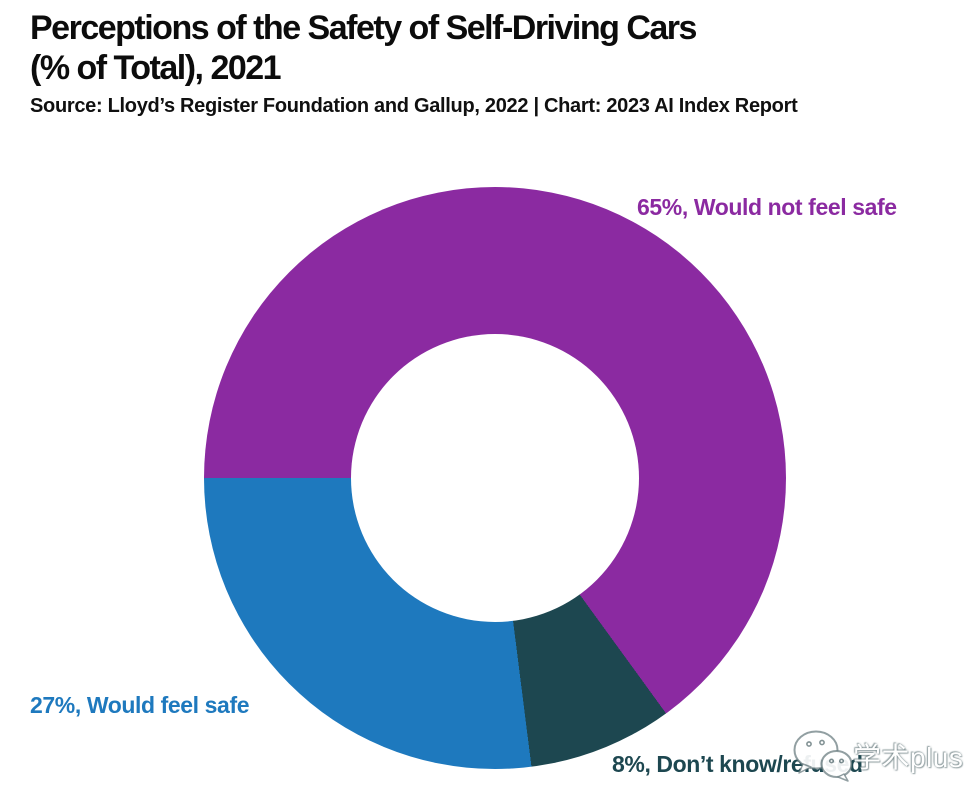 The height and width of the screenshot is (805, 975). What do you see at coordinates (140, 705) in the screenshot?
I see `slice-label-would-feel-safe: 27%, Would feel safe` at bounding box center [140, 705].